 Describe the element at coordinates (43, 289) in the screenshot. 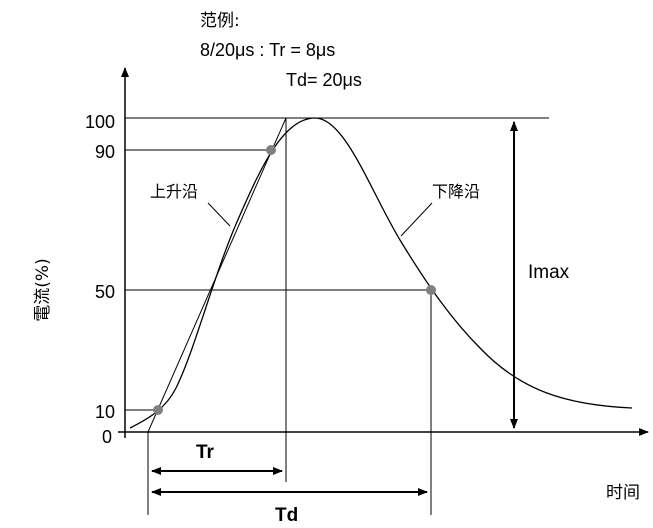

I see `y-axis-label: 電流(%)` at that location.